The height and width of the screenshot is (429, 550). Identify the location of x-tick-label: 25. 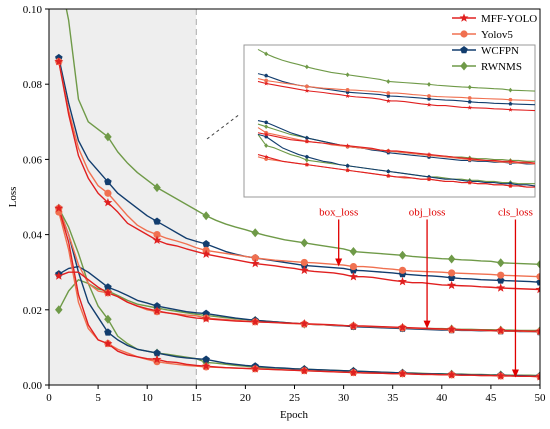
(295, 398).